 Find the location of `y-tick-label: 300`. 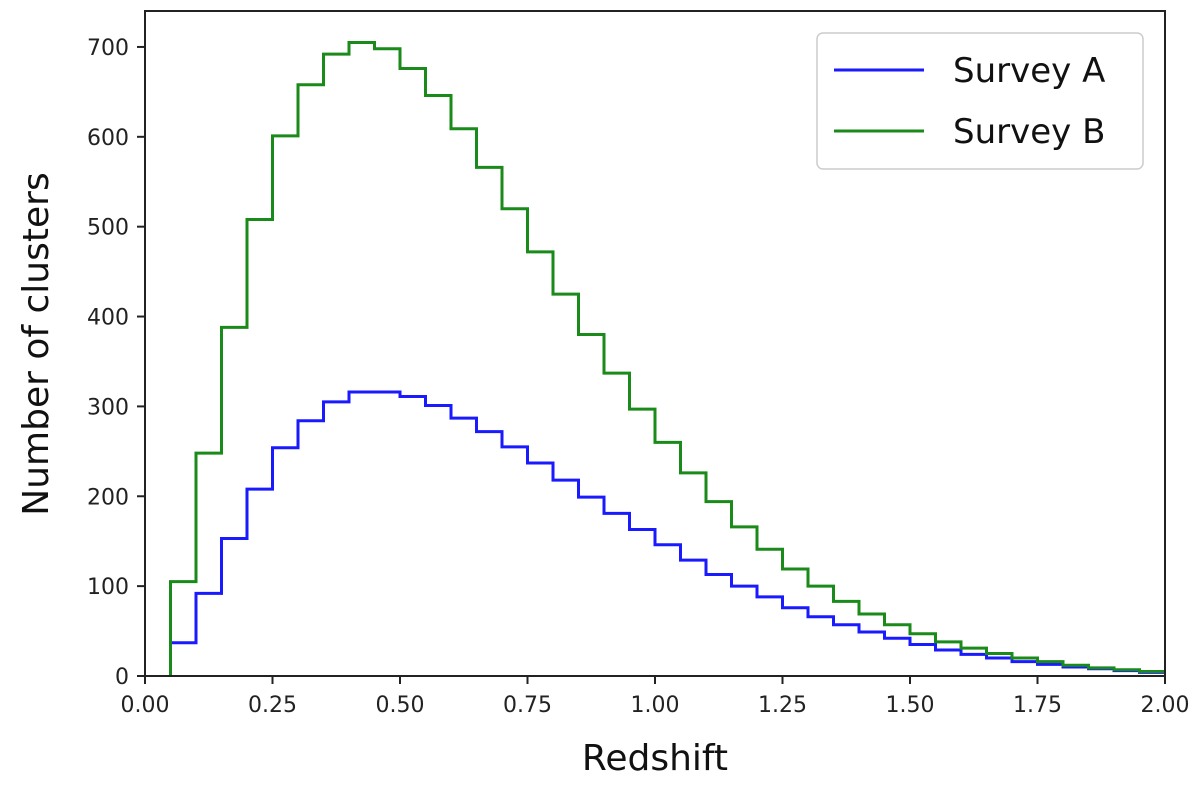

y-tick-label: 300 is located at coordinates (108, 407).